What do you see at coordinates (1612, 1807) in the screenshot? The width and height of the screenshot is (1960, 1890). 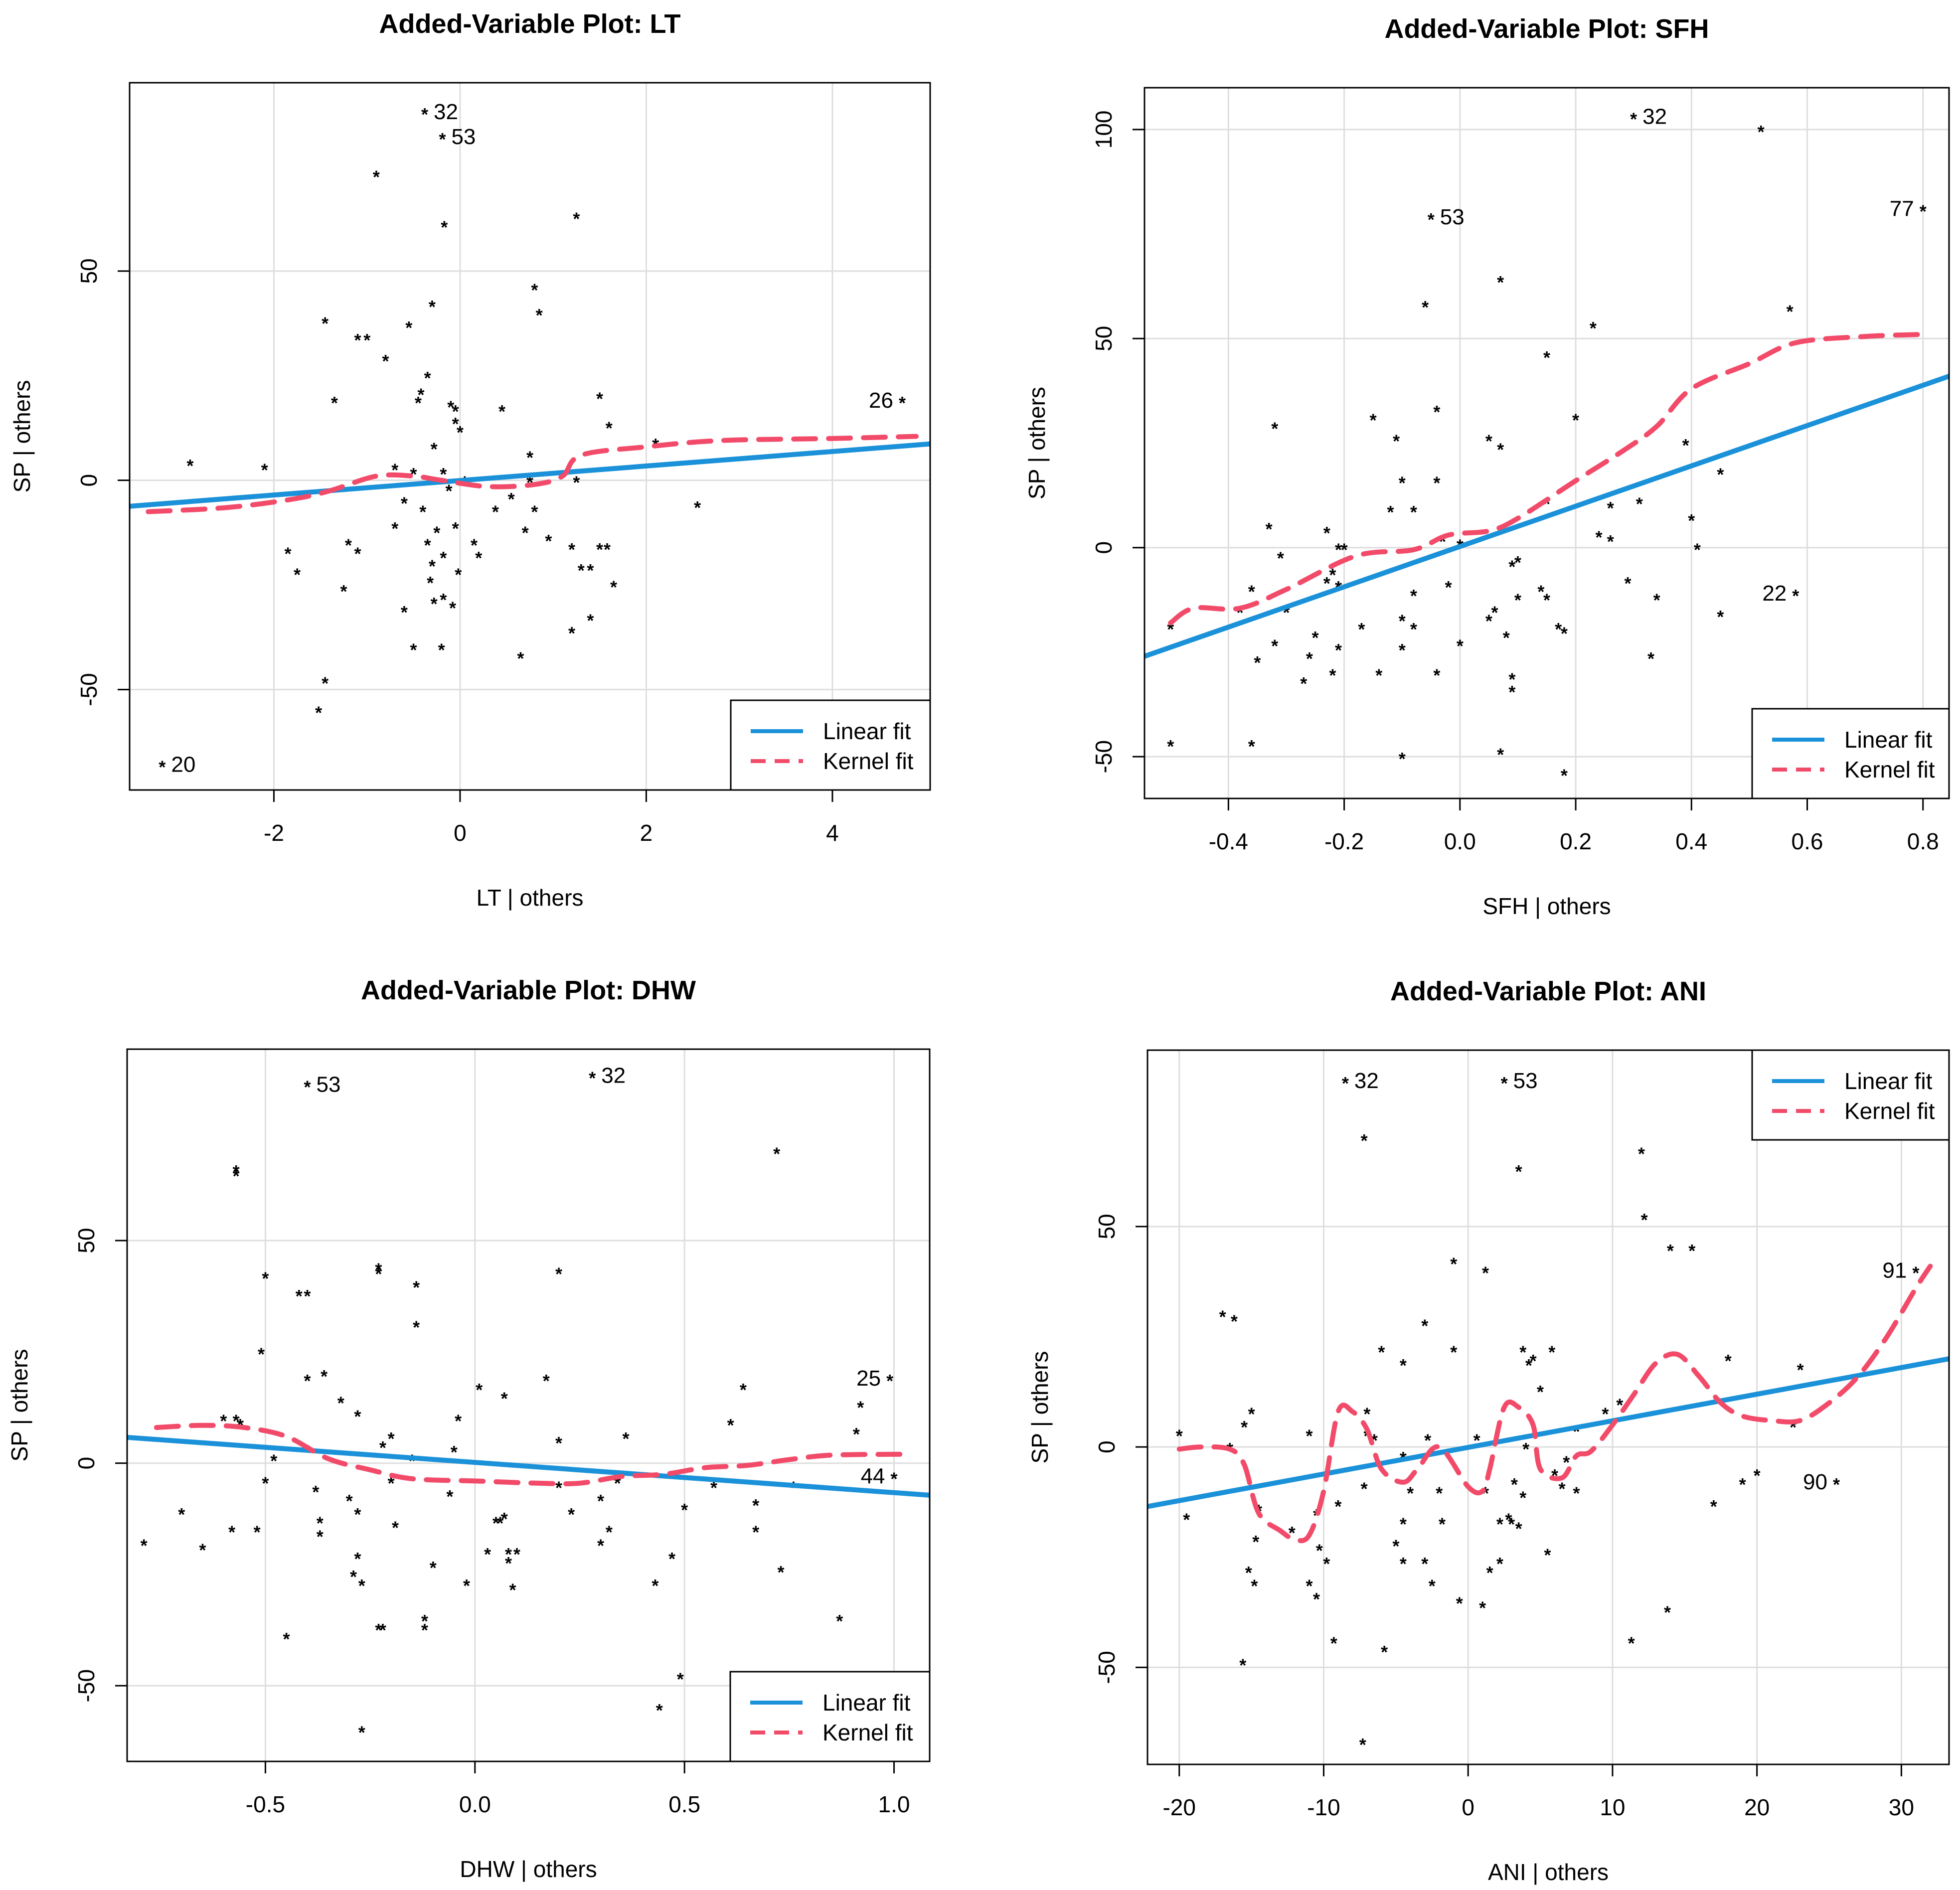 I see `x-tick-label: 10` at bounding box center [1612, 1807].